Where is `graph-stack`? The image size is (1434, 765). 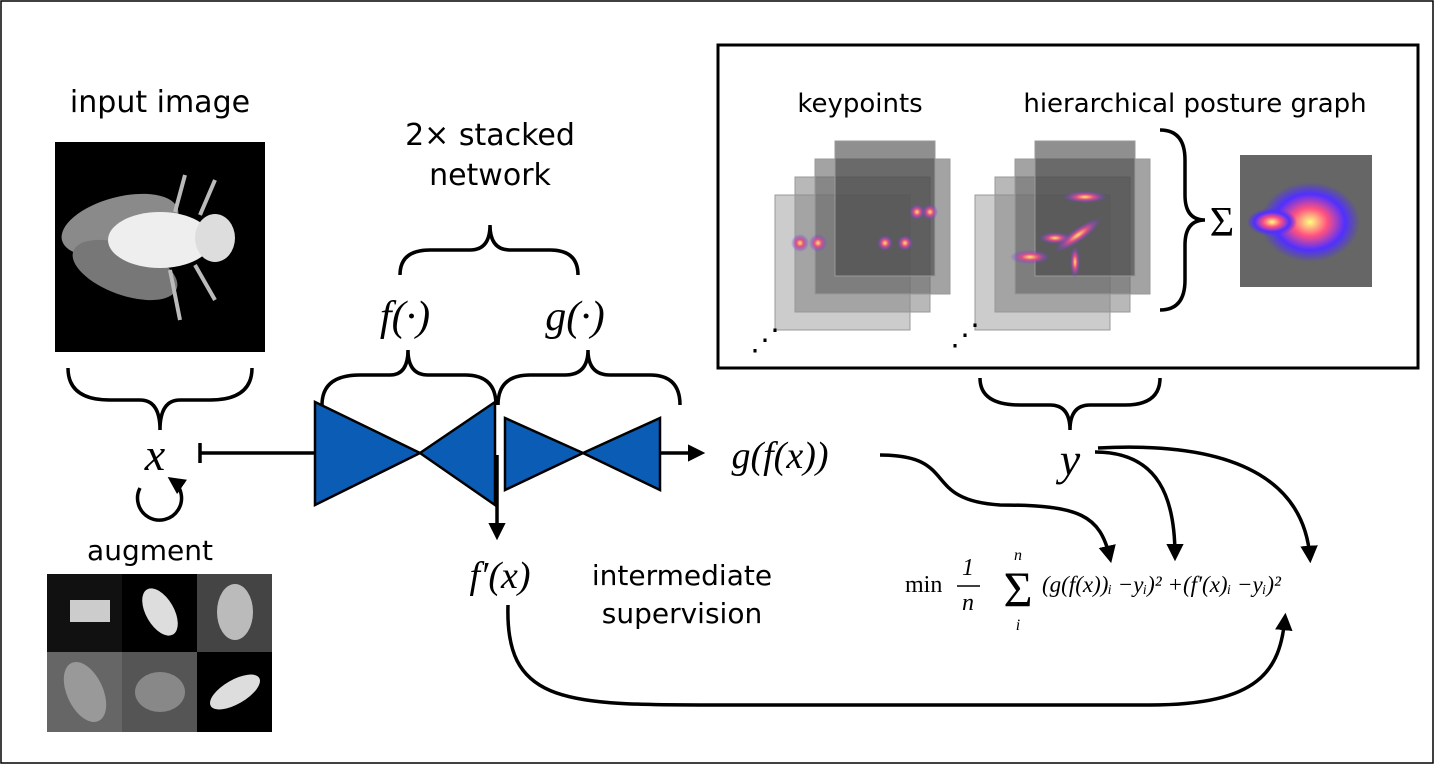
graph-stack is located at coordinates (1062, 235).